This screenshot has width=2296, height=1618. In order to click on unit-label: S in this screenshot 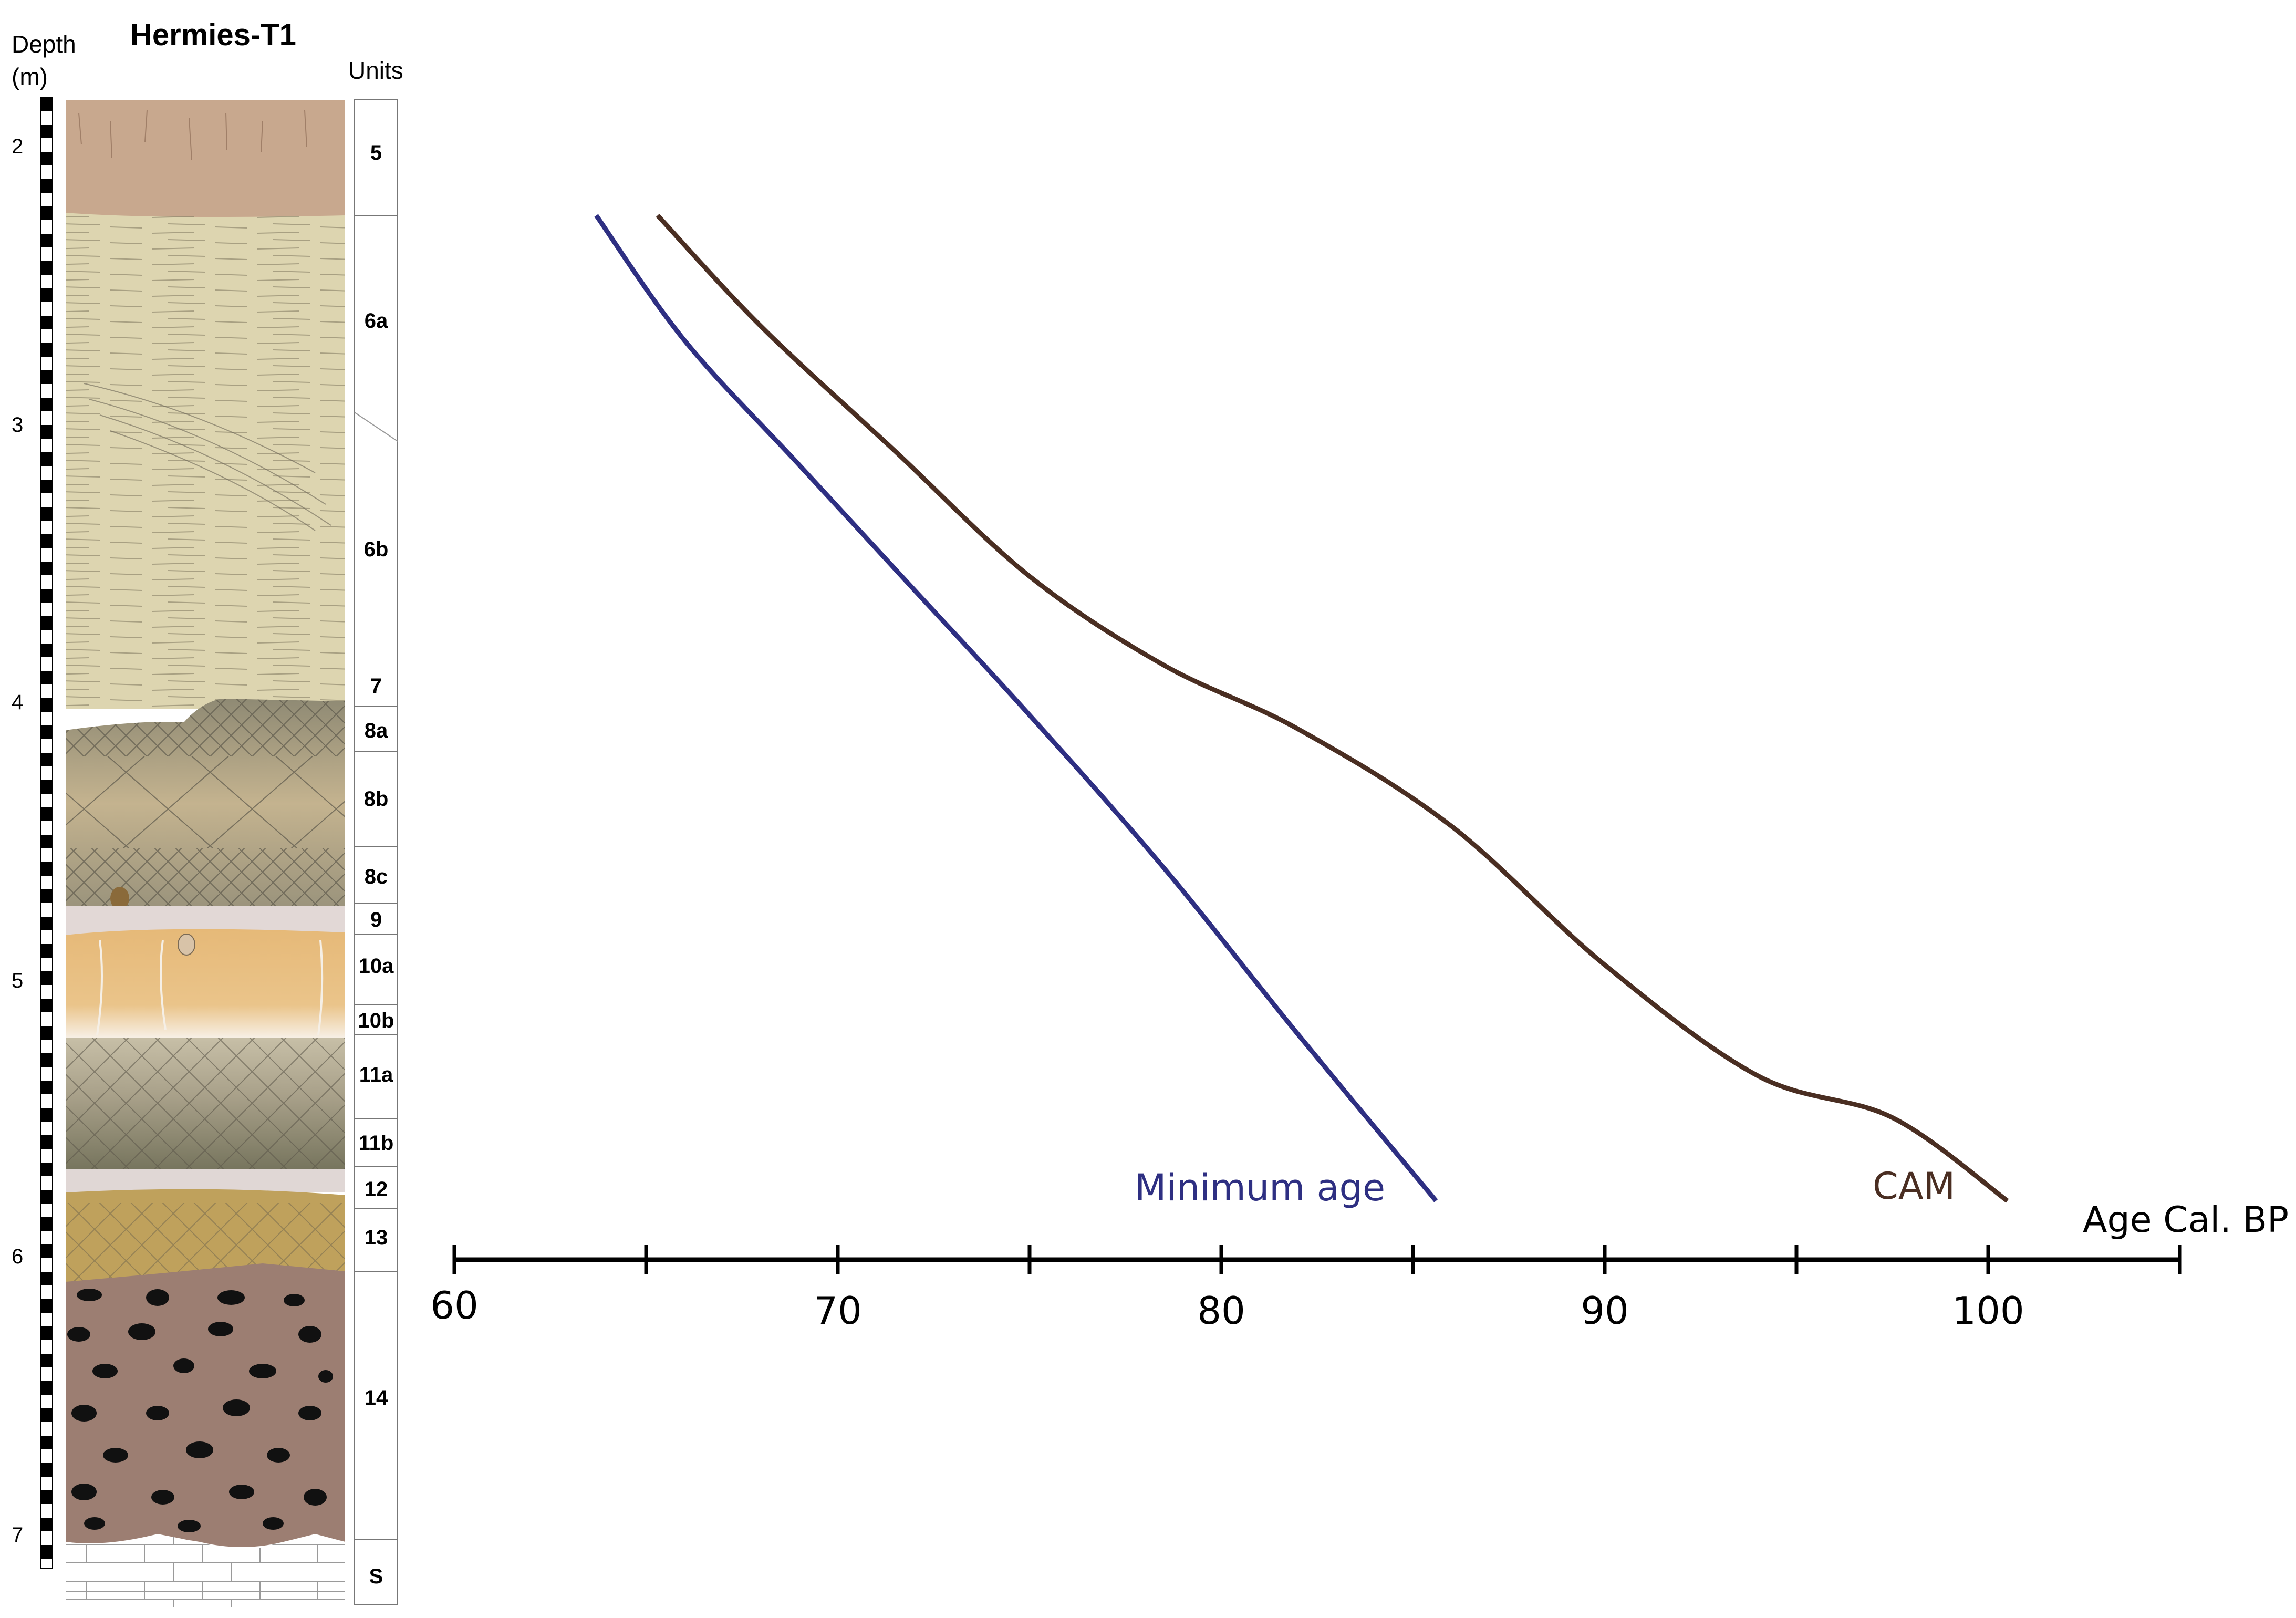, I will do `click(376, 1576)`.